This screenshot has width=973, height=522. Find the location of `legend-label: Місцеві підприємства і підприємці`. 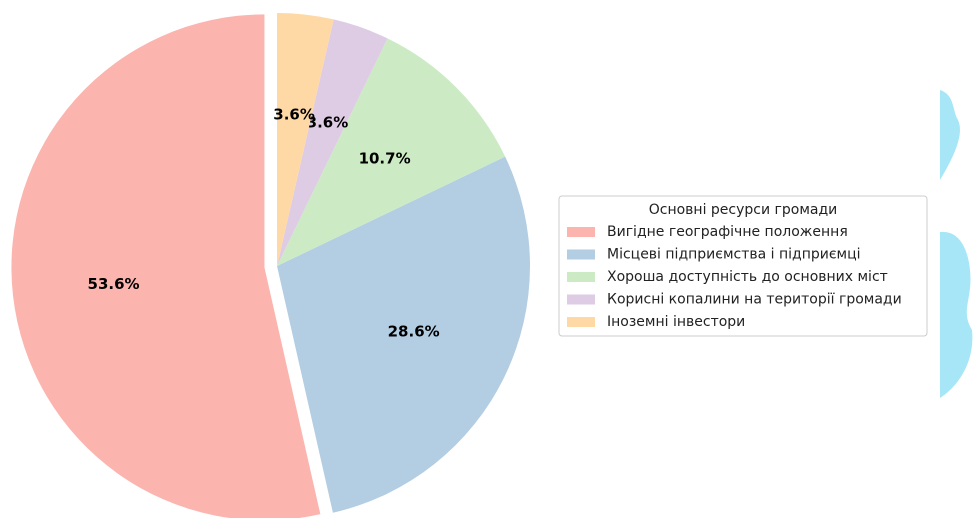

legend-label: Місцеві підприємства і підприємці is located at coordinates (734, 255).